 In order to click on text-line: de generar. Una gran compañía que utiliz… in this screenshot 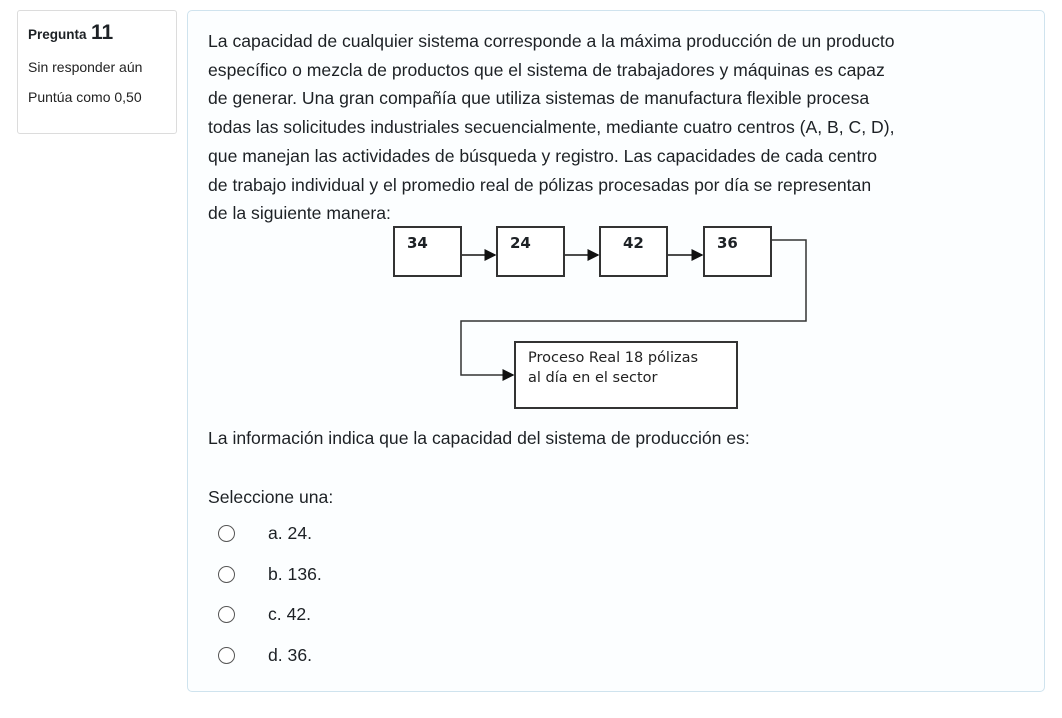, I will do `click(539, 98)`.